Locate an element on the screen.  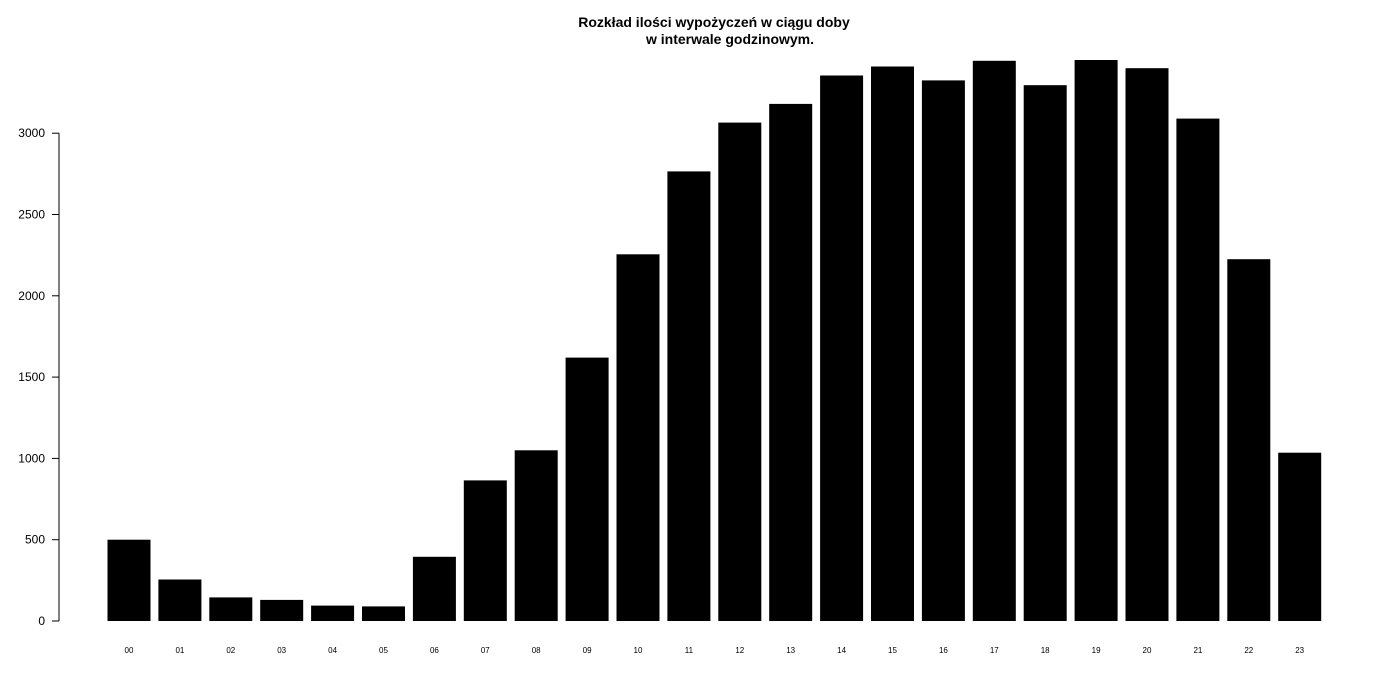
x-tick-label-08: 08 is located at coordinates (536, 650).